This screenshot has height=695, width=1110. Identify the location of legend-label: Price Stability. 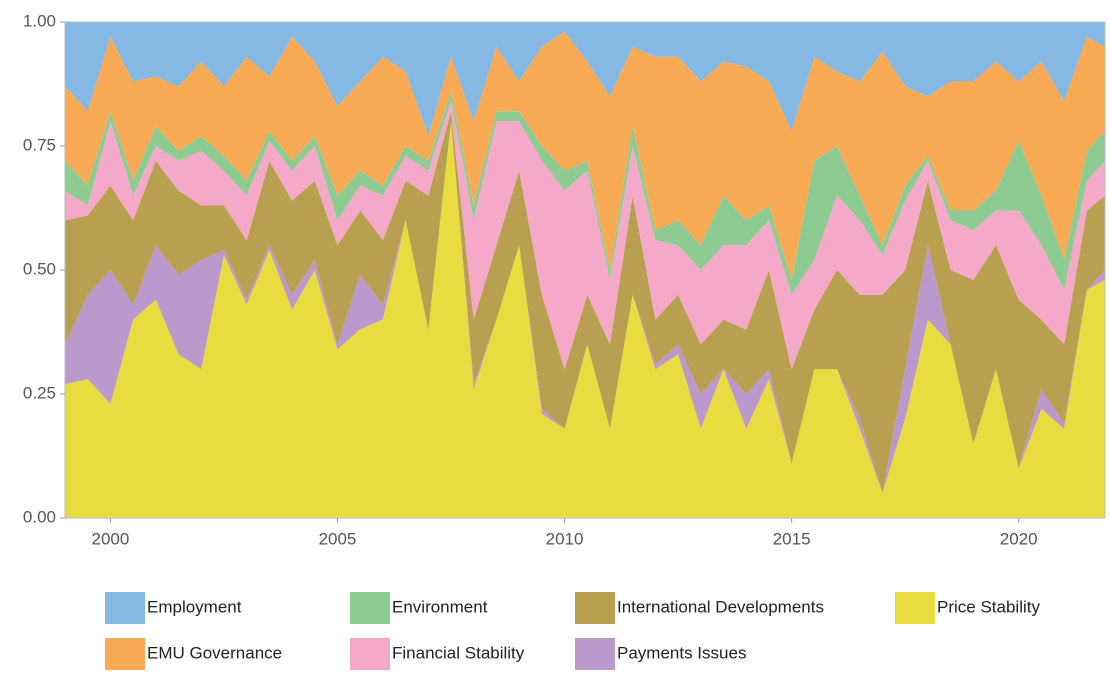
(988, 606).